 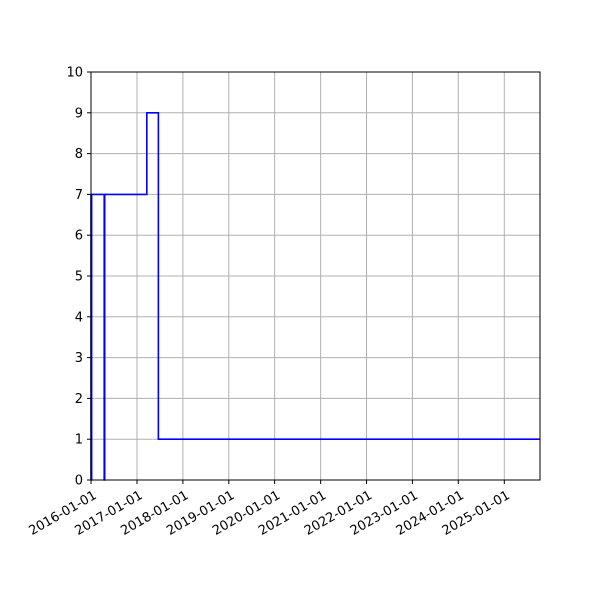 I want to click on y-tick-label: 8, so click(x=79, y=154).